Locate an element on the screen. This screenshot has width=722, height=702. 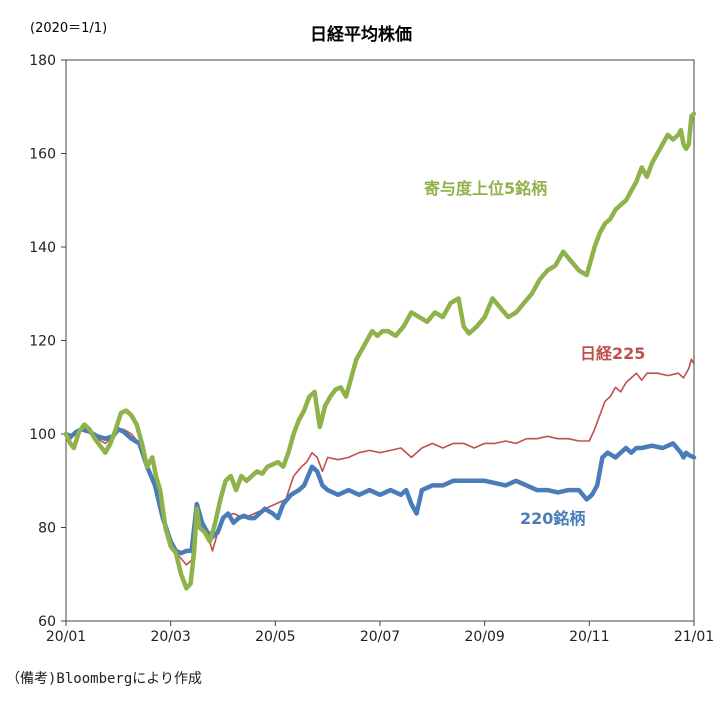
y-tick-label: 80 is located at coordinates (47, 529).